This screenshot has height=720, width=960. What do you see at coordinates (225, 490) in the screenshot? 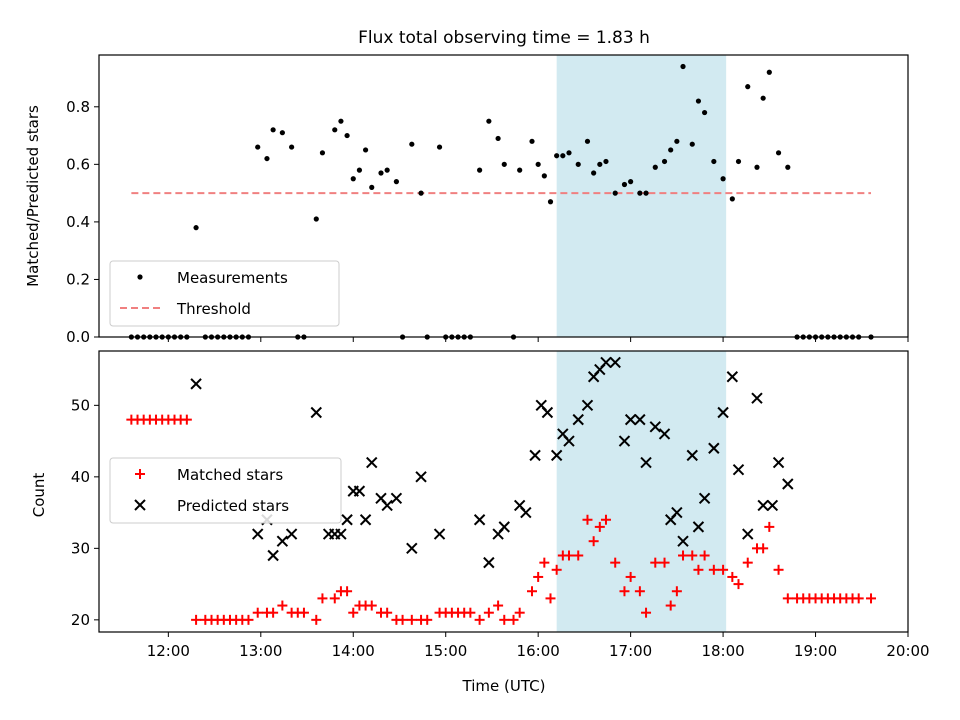
I see `legend: Matched stars Predicted stars` at bounding box center [225, 490].